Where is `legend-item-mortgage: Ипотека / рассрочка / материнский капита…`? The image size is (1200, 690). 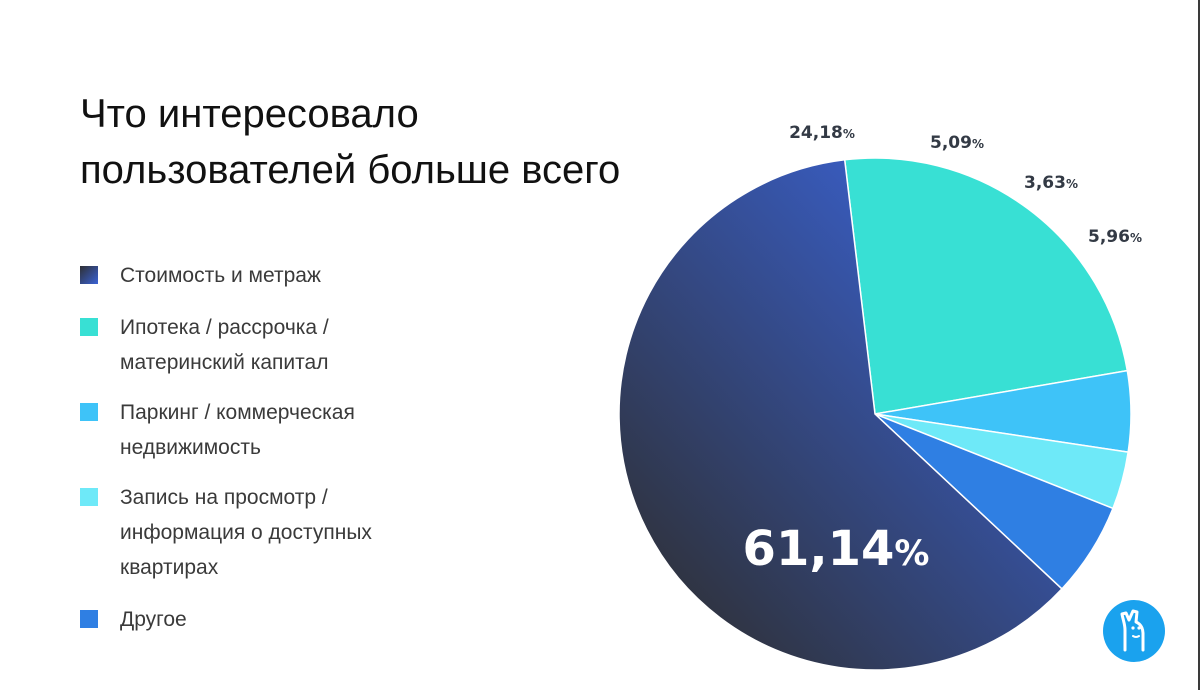 legend-item-mortgage: Ипотека / рассрочка / материнский капита… is located at coordinates (260, 345).